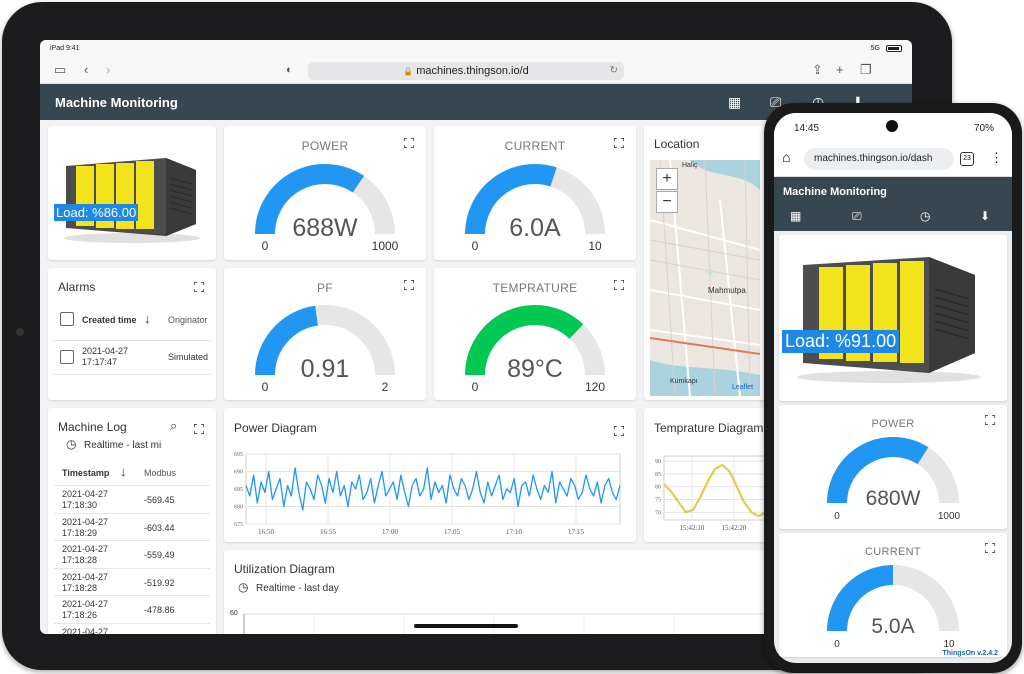  Describe the element at coordinates (476, 102) in the screenshot. I see `app-header: Machine Monitoring ▦ ⎚ ◷ ⬇` at that location.